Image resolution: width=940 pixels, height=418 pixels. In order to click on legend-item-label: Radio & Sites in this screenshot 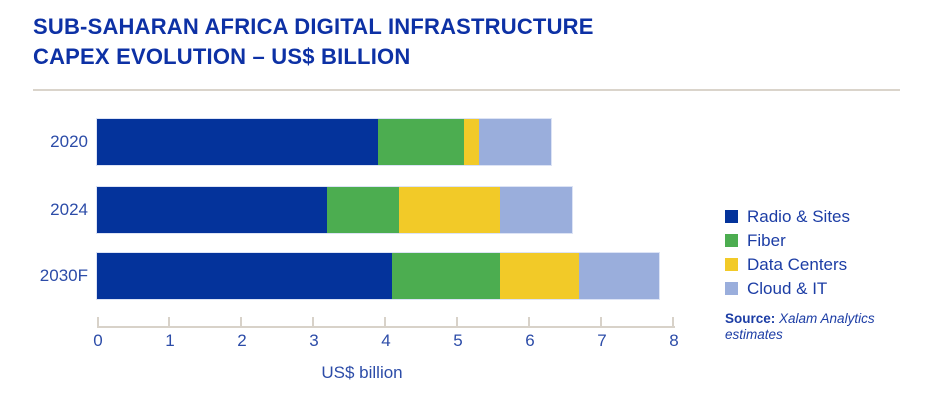, I will do `click(798, 216)`.